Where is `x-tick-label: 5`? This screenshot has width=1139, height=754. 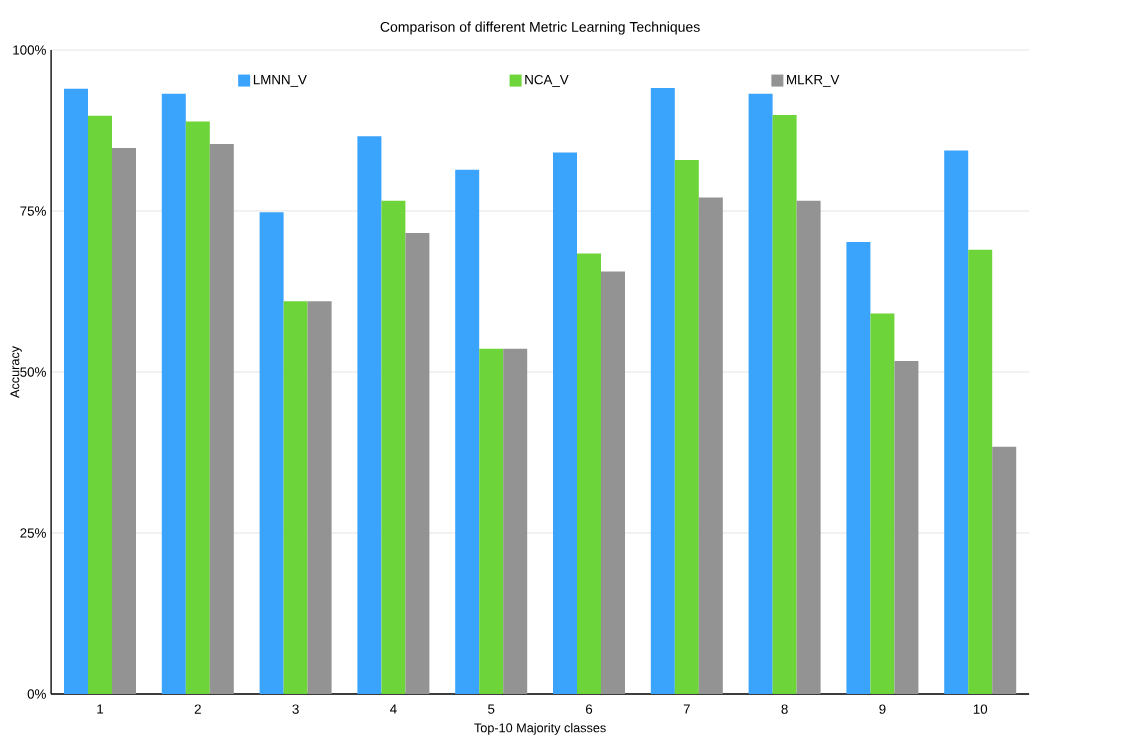
x-tick-label: 5 is located at coordinates (491, 709).